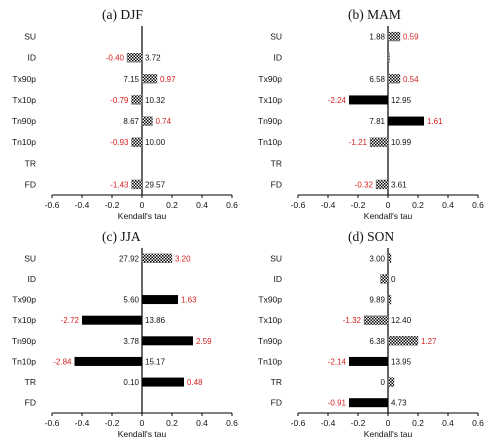 The image size is (500, 442). What do you see at coordinates (62, 361) in the screenshot?
I see `trend-label: -2.84` at bounding box center [62, 361].